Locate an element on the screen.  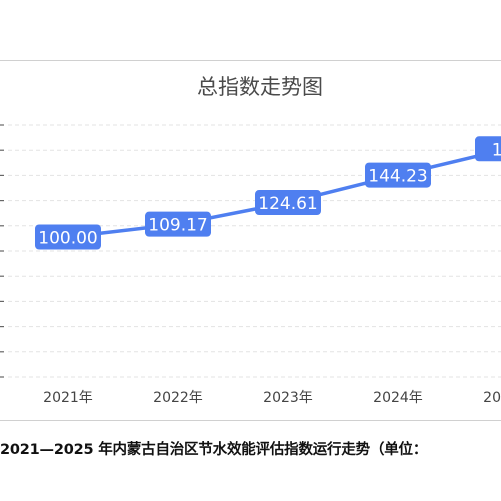
x-tick-label: 2021年 is located at coordinates (68, 398).